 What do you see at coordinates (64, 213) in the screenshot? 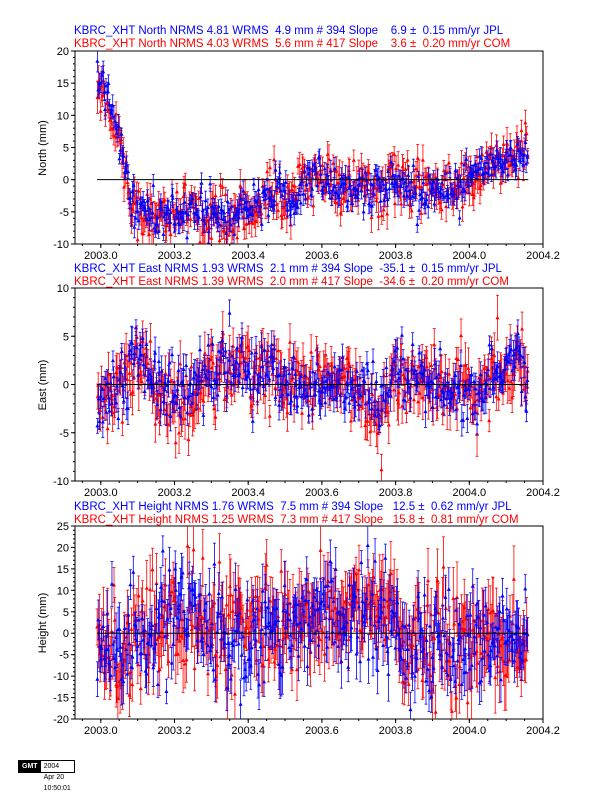
I see `north-ytick-label: -5` at bounding box center [64, 213].